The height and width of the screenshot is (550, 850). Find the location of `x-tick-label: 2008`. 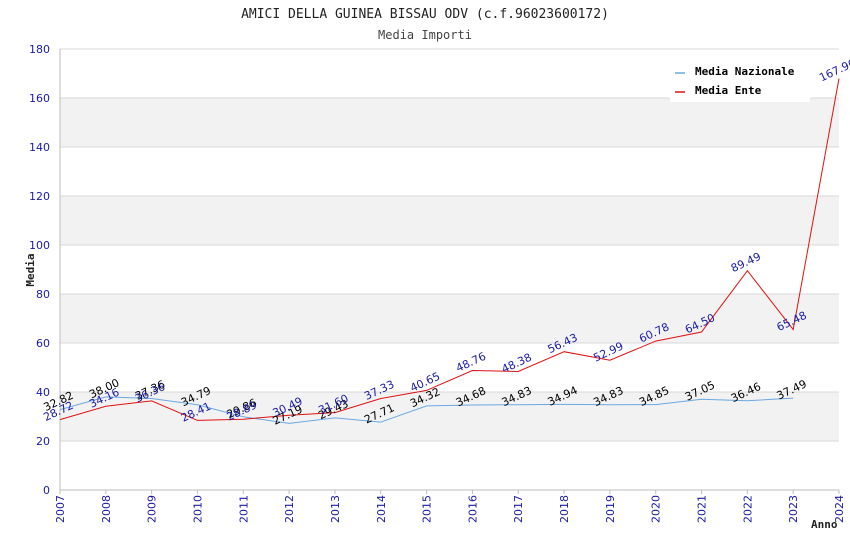

x-tick-label: 2008 is located at coordinates (106, 509).